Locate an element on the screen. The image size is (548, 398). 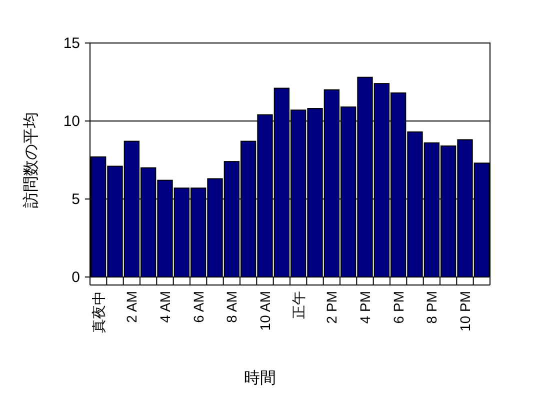
x-tick-label: 10 PM is located at coordinates (465, 311).